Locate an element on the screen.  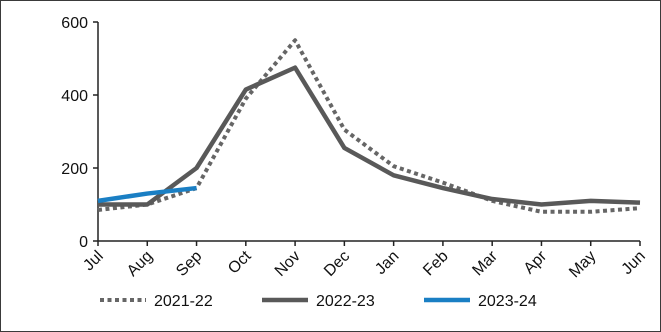
x-tick-label: Nov is located at coordinates (288, 264).